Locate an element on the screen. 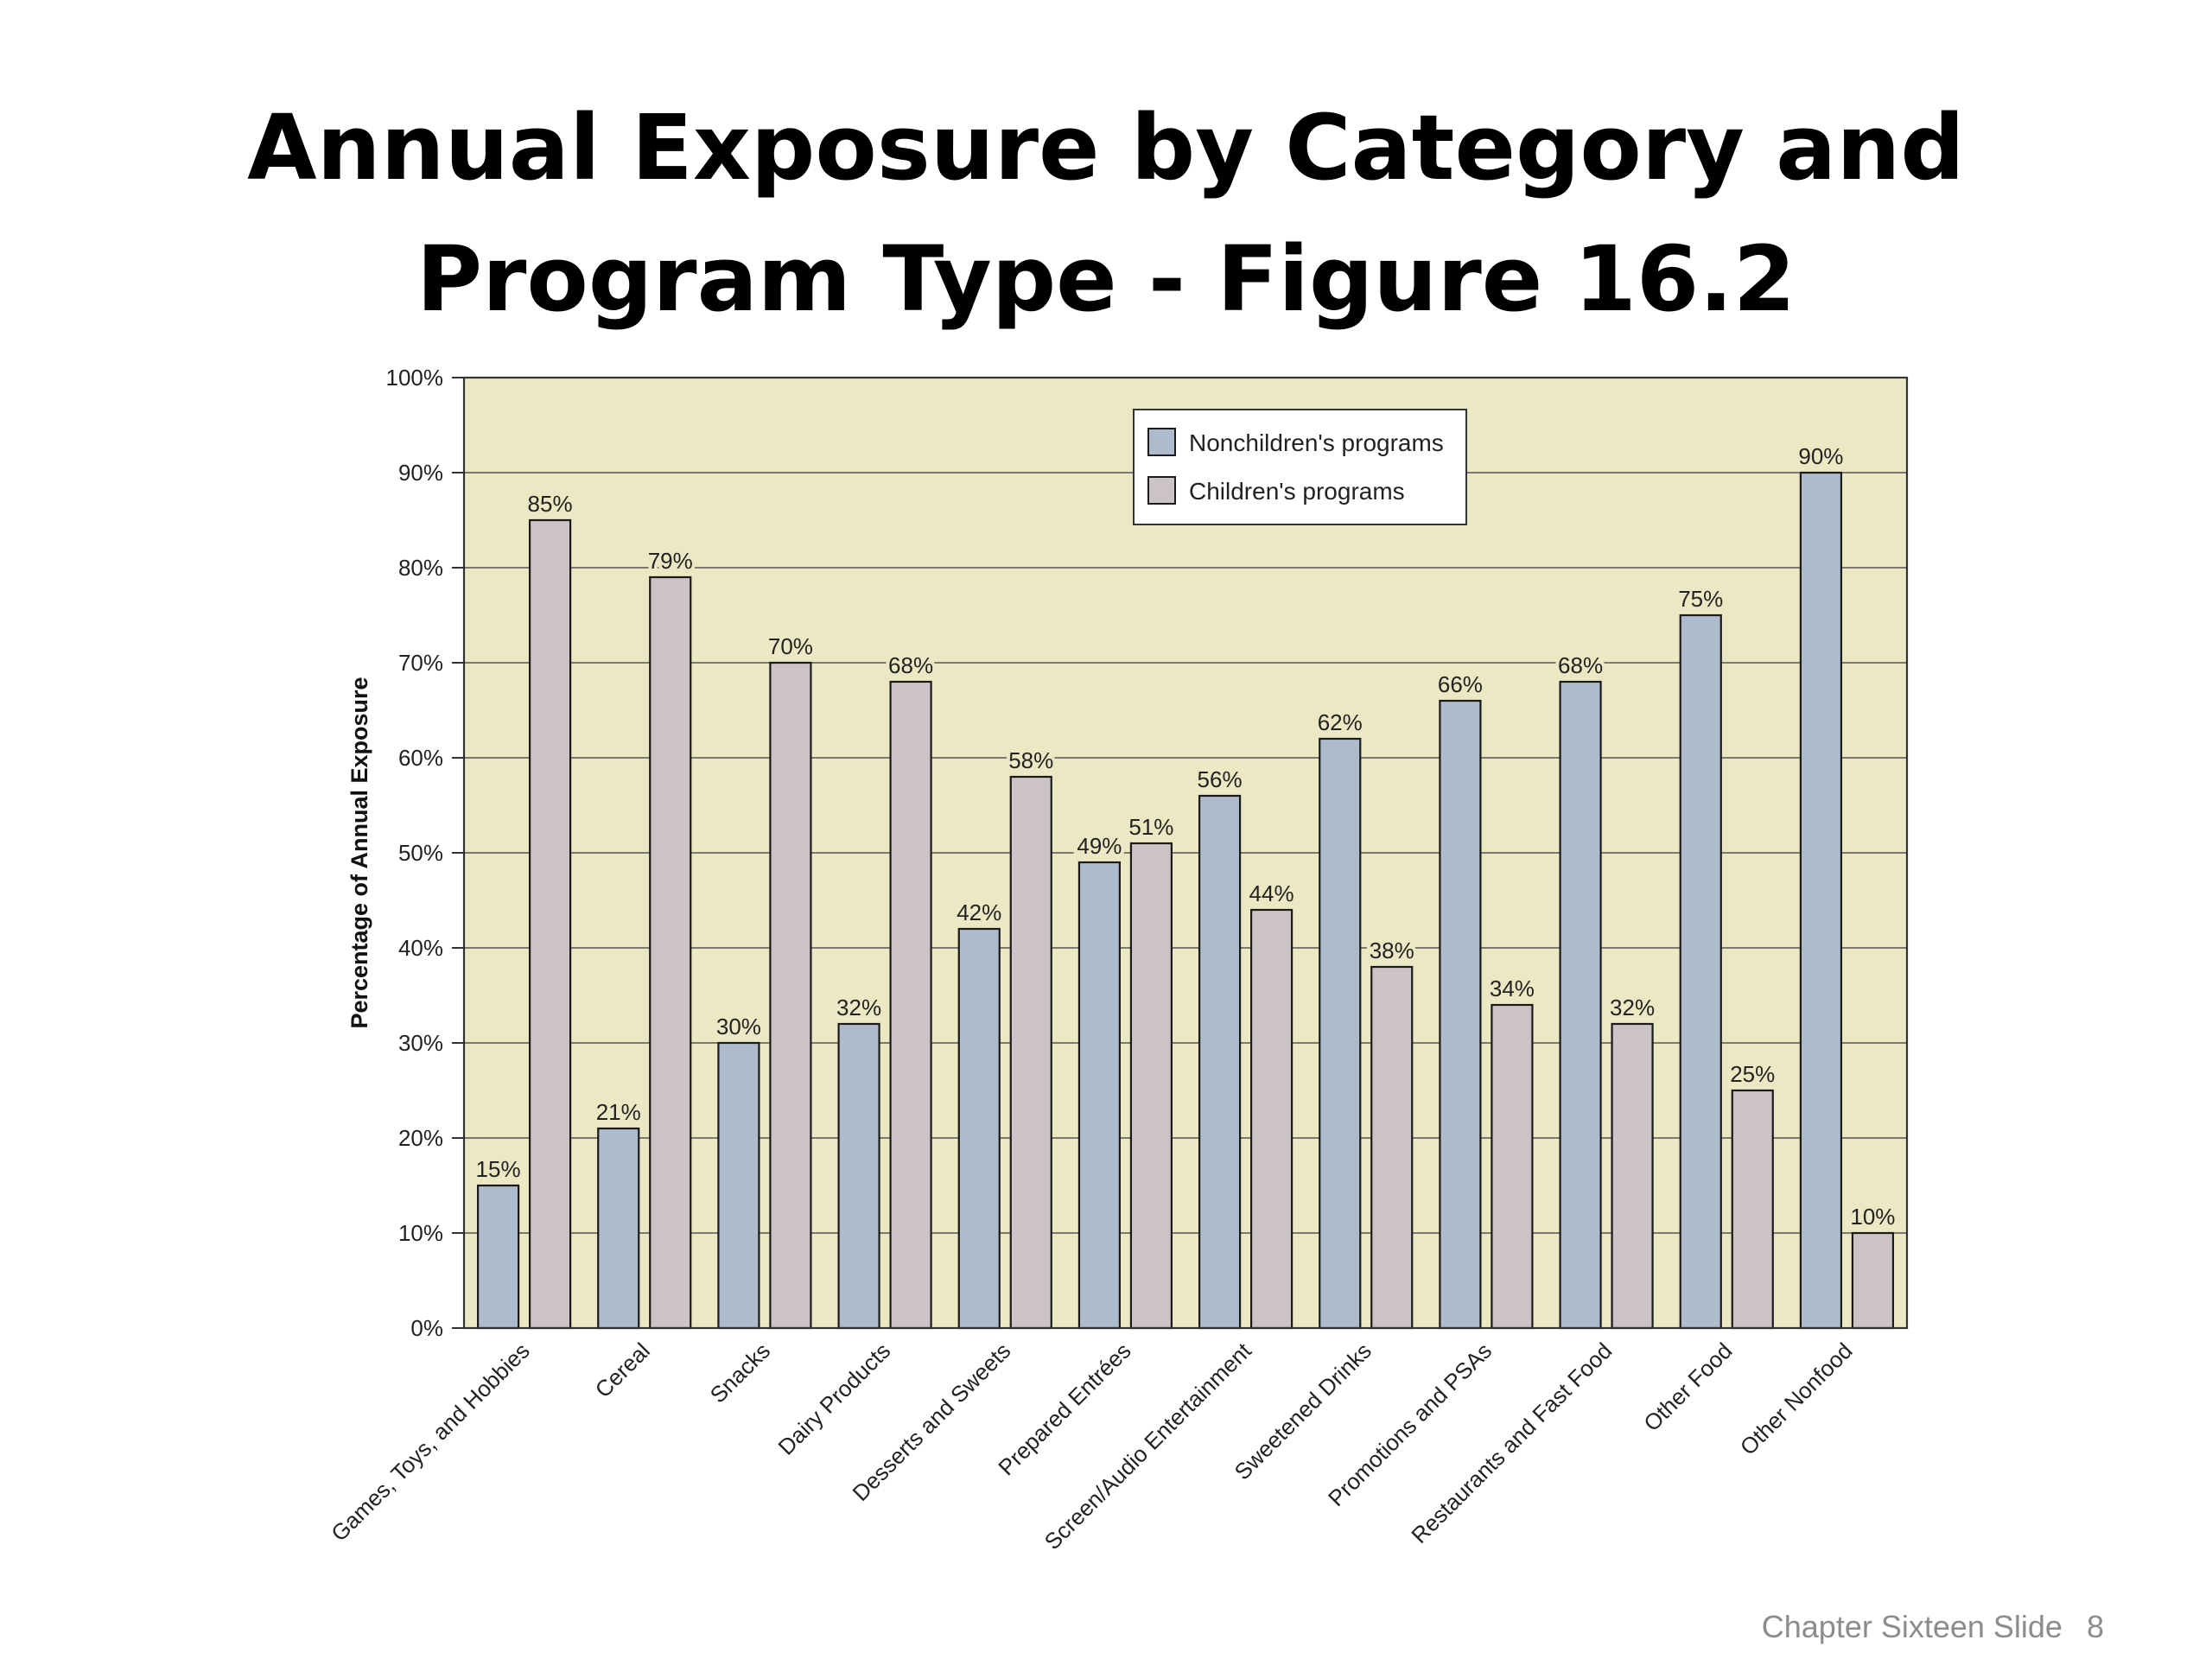 The width and height of the screenshot is (2212, 1659). legend-label: Children's programs is located at coordinates (1297, 491).